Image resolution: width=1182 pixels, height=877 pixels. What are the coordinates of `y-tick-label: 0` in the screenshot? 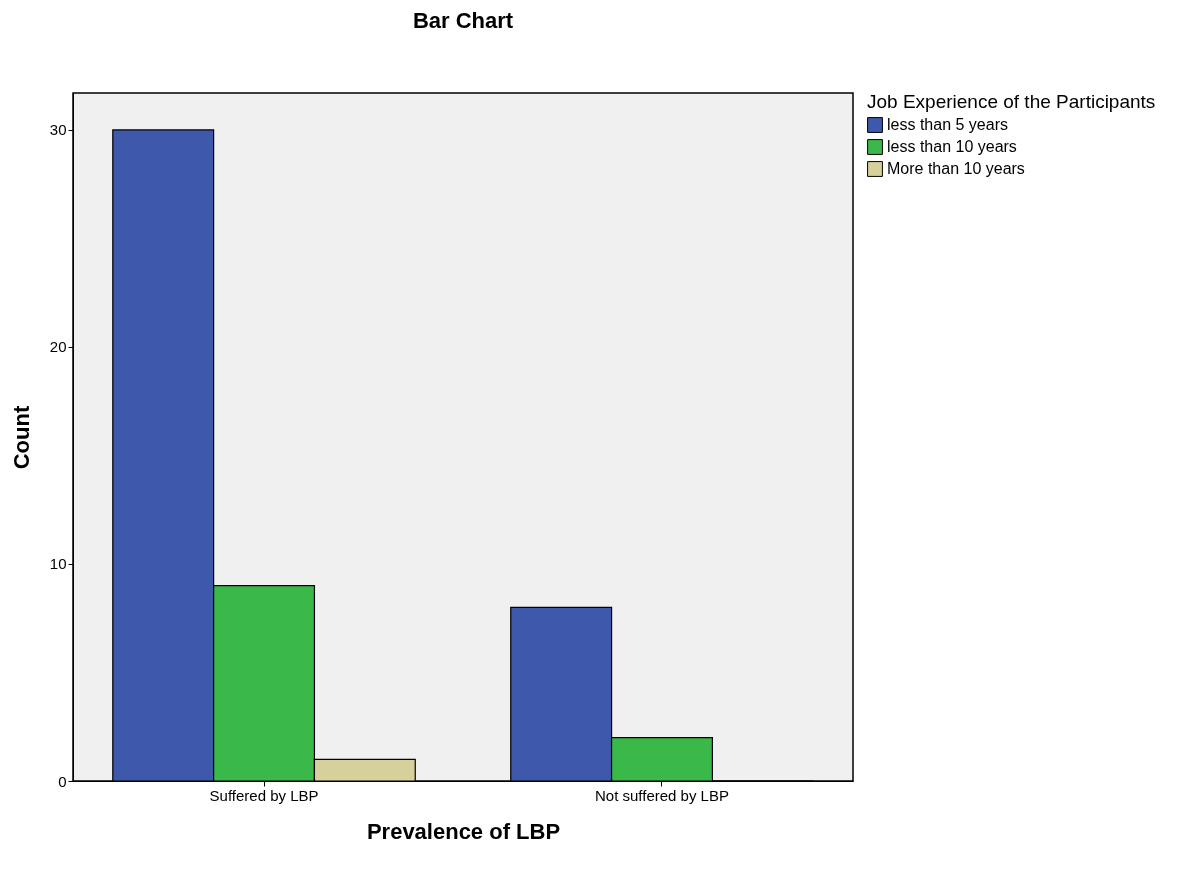 It's located at (62, 781).